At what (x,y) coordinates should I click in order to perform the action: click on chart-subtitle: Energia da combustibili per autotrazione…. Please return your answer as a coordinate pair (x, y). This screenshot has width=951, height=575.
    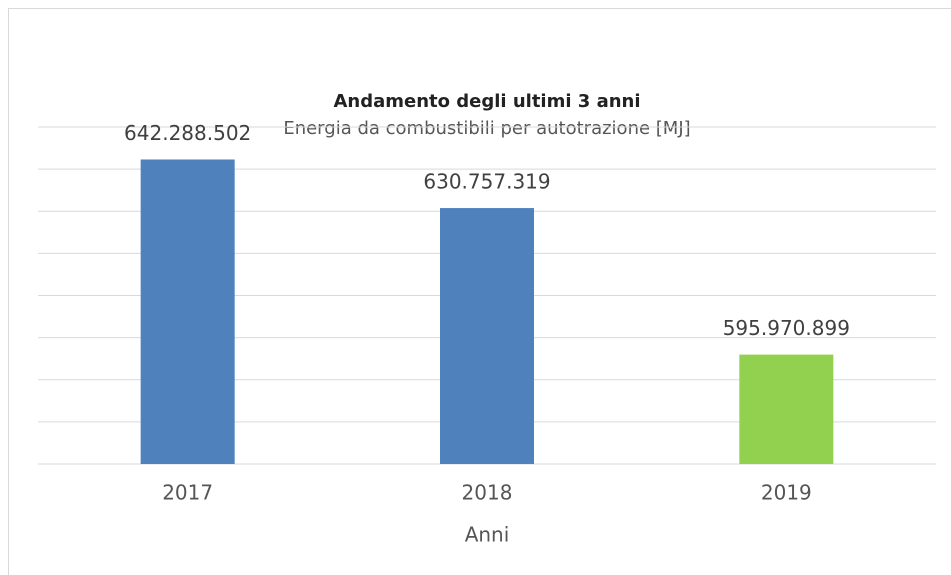
    Looking at the image, I should click on (486, 128).